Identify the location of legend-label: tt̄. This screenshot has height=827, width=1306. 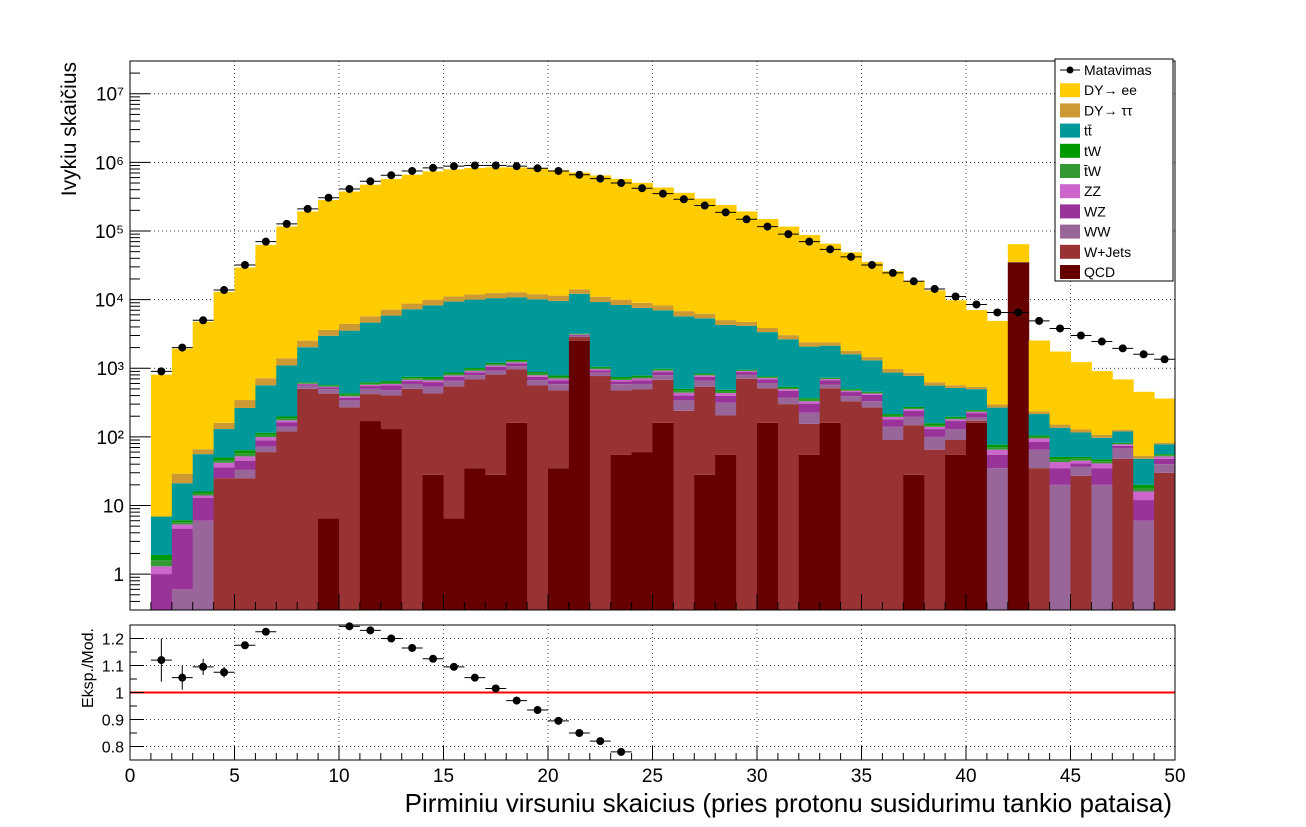
(1088, 131).